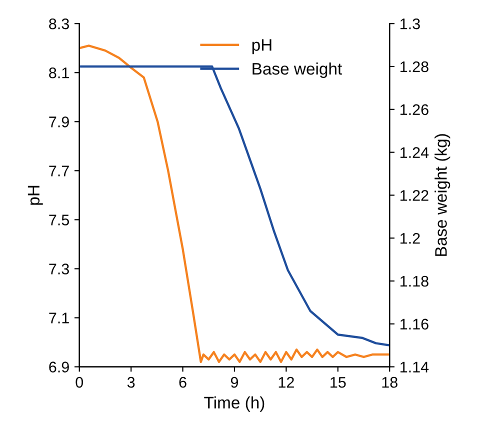 The width and height of the screenshot is (481, 429). I want to click on y2-axis-title: Base weight (kg), so click(442, 195).